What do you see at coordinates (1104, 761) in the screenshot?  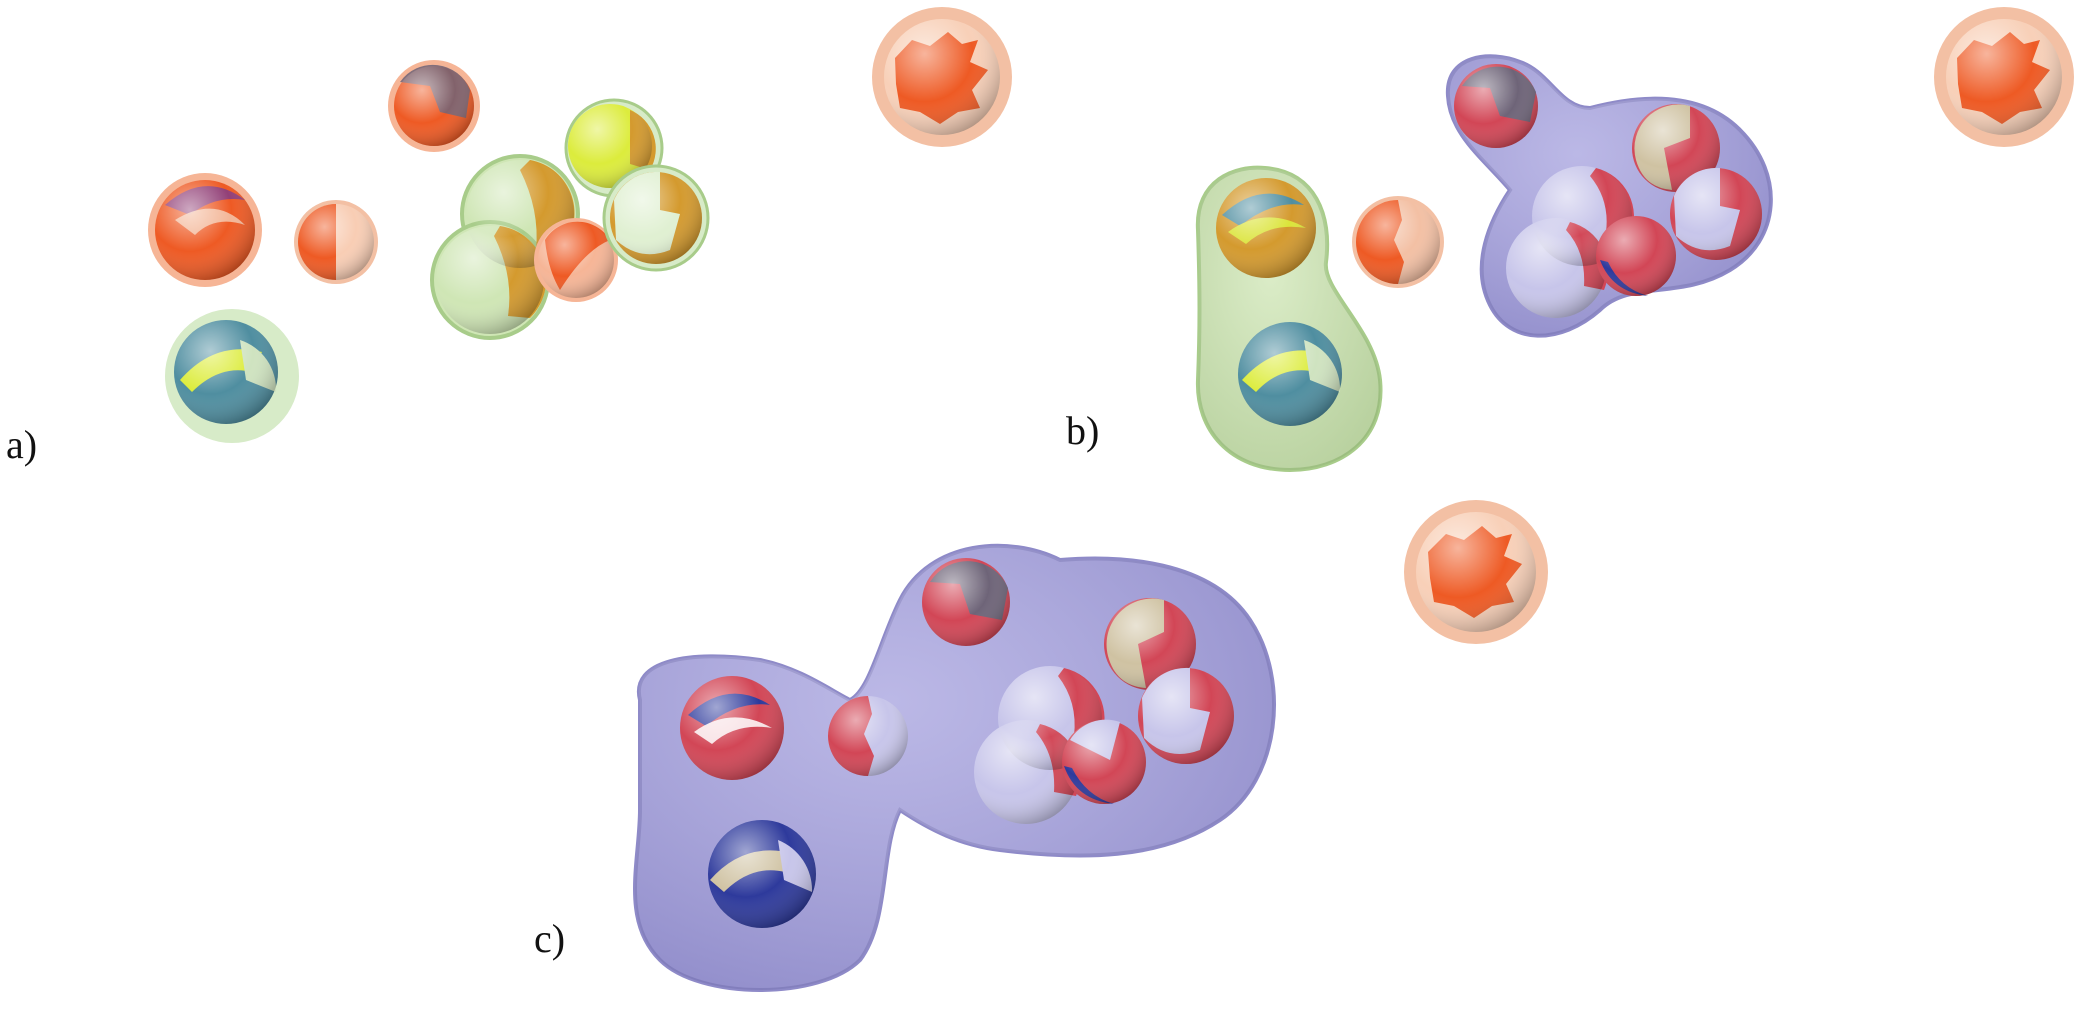 I see `sphere-red-blue-c` at bounding box center [1104, 761].